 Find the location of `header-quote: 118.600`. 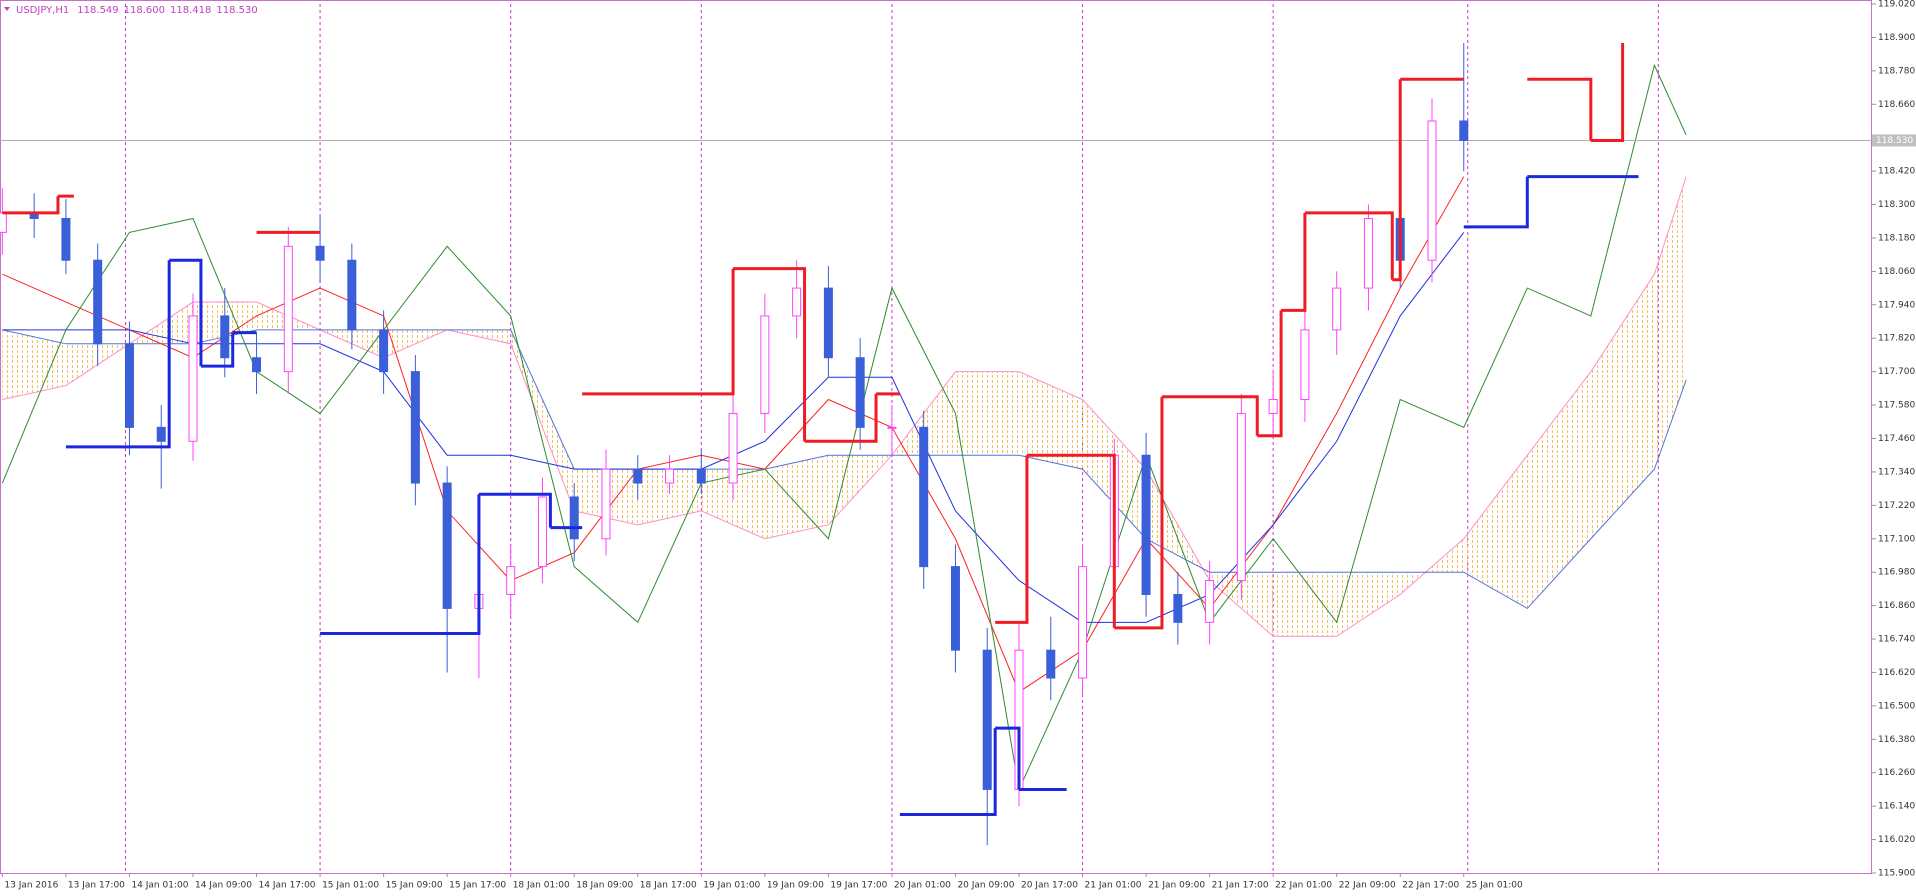

header-quote: 118.600 is located at coordinates (144, 10).